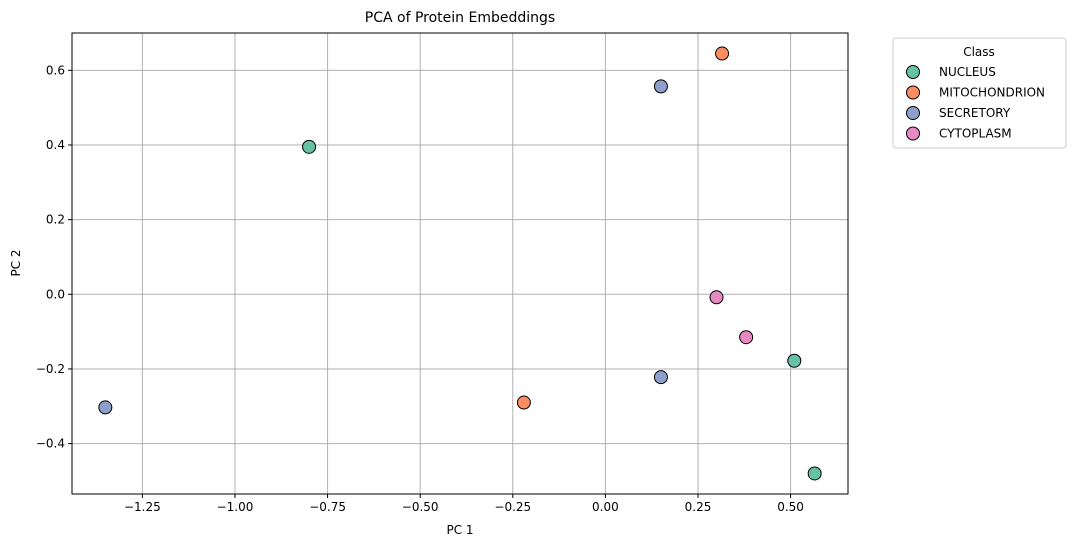 The width and height of the screenshot is (1075, 547). What do you see at coordinates (55, 70) in the screenshot?
I see `y-tick-label: 0.6` at bounding box center [55, 70].